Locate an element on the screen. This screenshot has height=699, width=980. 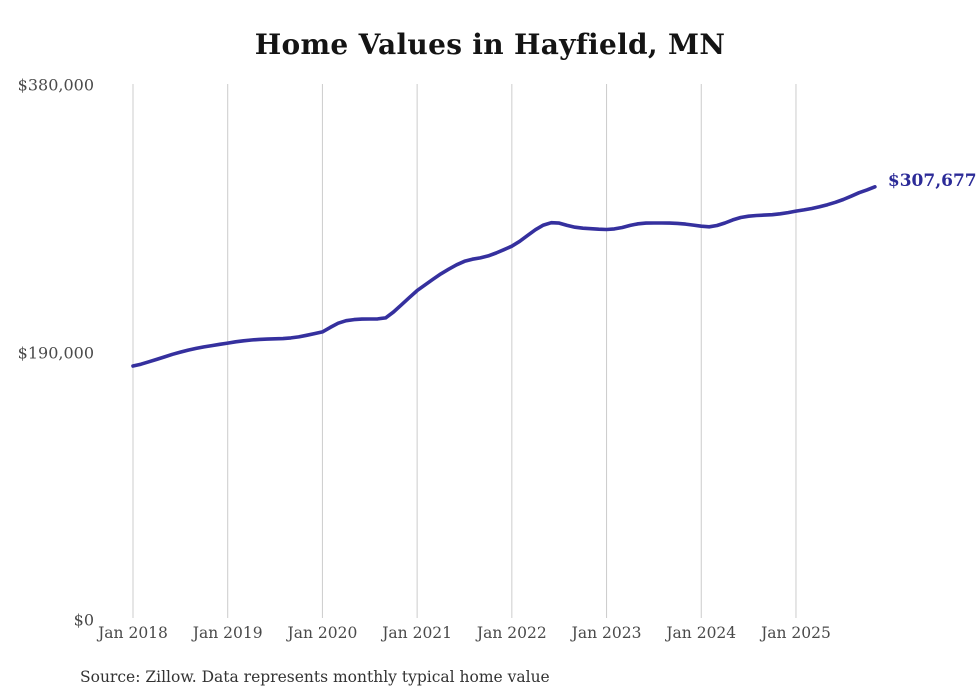
x-tick-label: Jan 2019 is located at coordinates (227, 633).